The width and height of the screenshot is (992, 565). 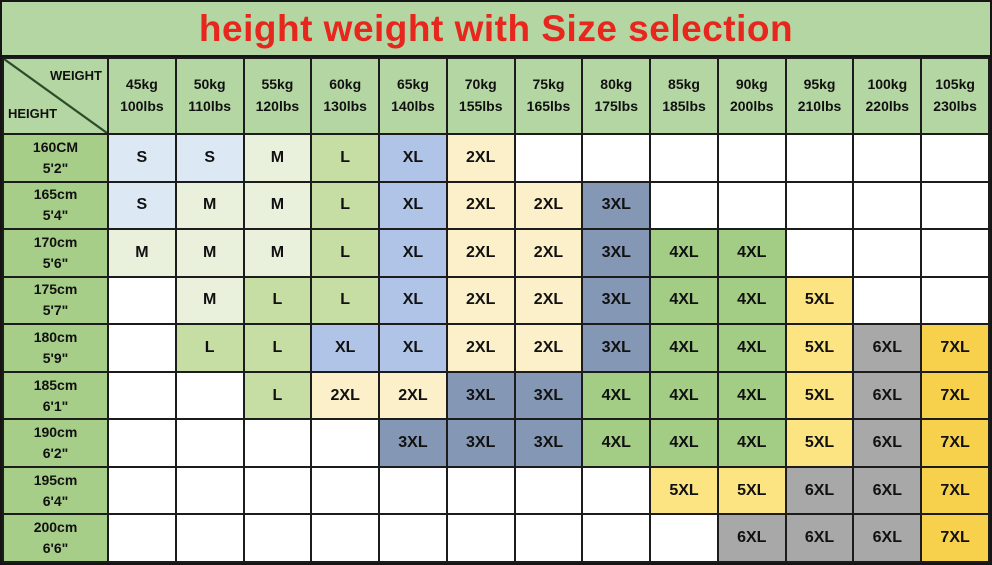 I want to click on weight-kg-label: 100kg, so click(x=887, y=84).